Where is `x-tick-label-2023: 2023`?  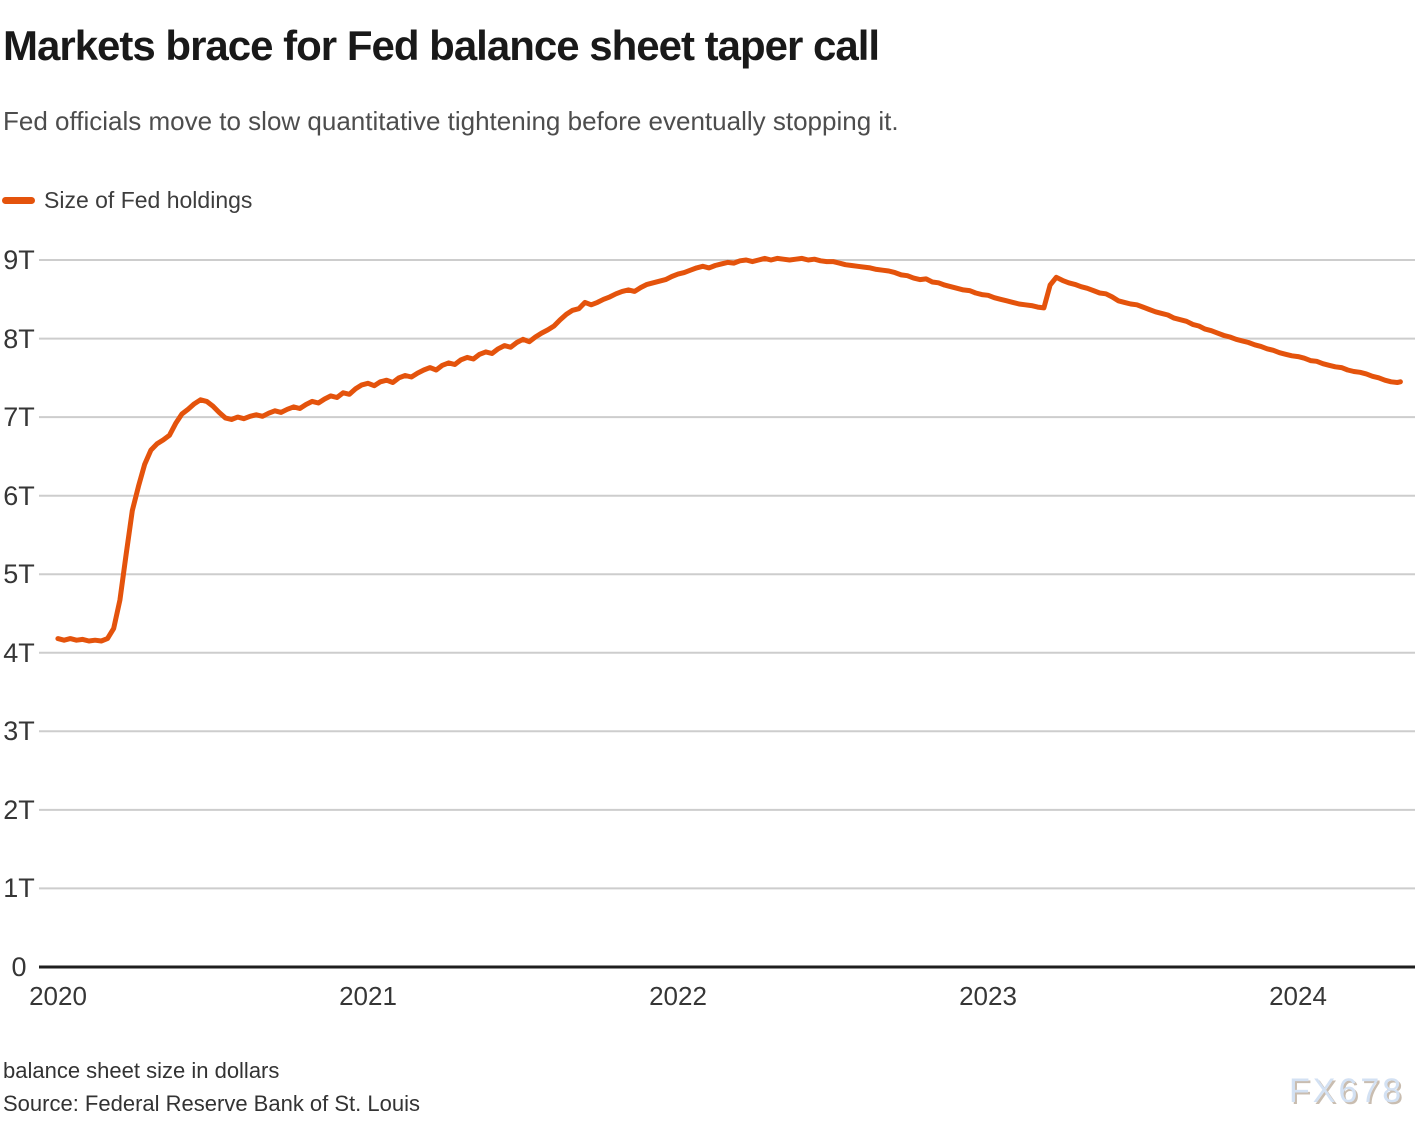
x-tick-label-2023: 2023 is located at coordinates (988, 996).